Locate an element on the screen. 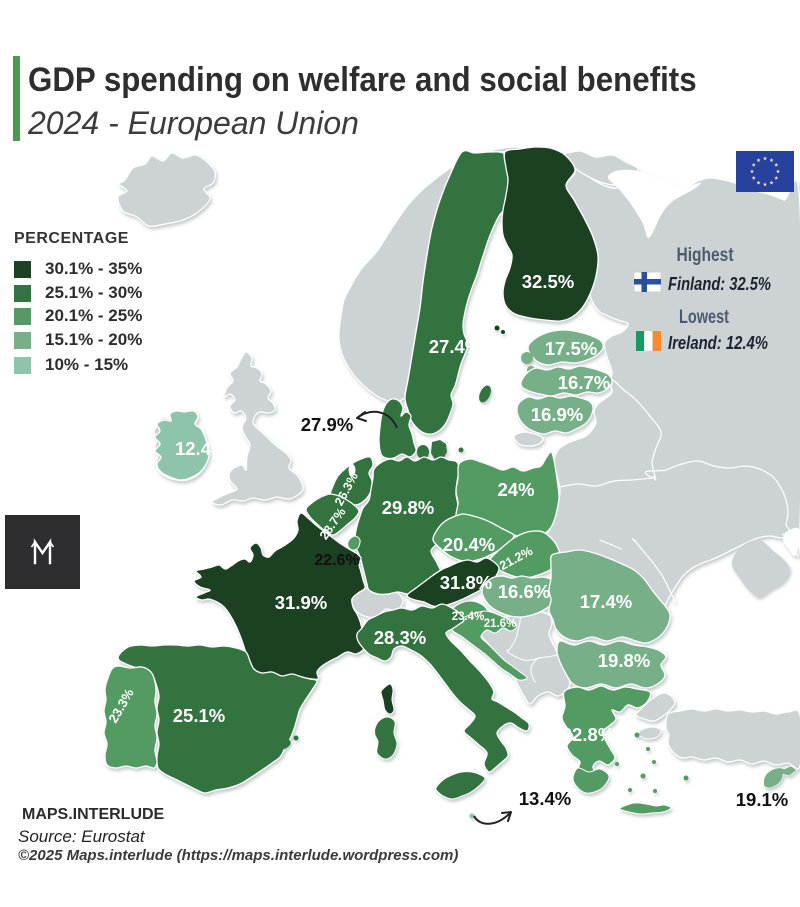  svg-text: 20.4% is located at coordinates (469, 544).